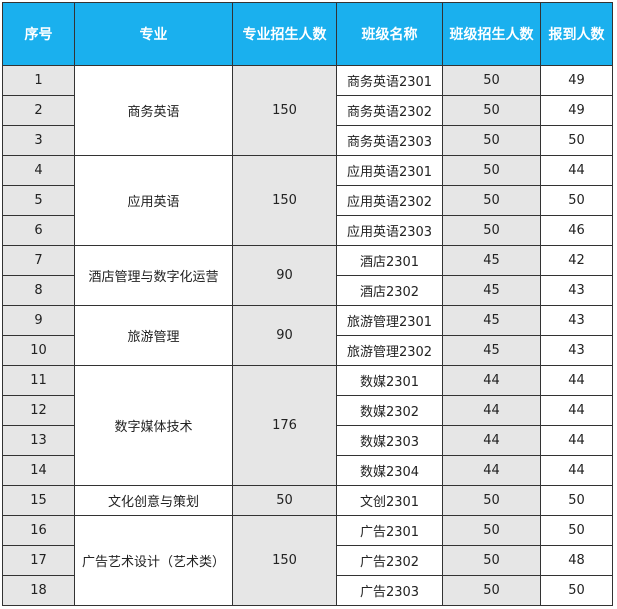 The width and height of the screenshot is (617, 609). What do you see at coordinates (38, 470) in the screenshot?
I see `seq-cell: 14` at bounding box center [38, 470].